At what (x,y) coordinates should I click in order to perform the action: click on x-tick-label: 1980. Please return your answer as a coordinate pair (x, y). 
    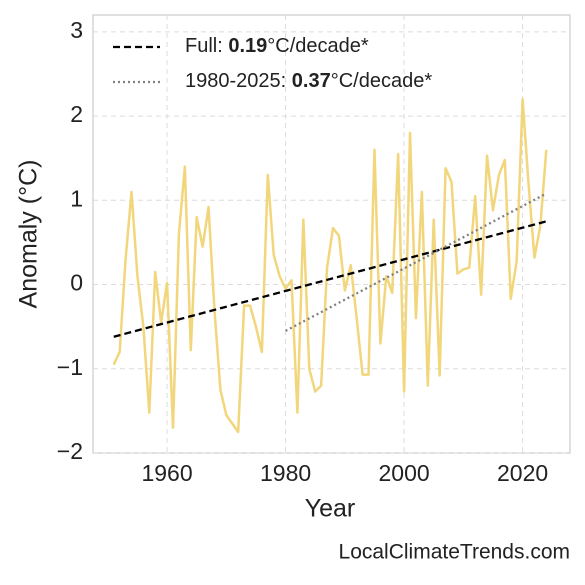
    Looking at the image, I should click on (285, 473).